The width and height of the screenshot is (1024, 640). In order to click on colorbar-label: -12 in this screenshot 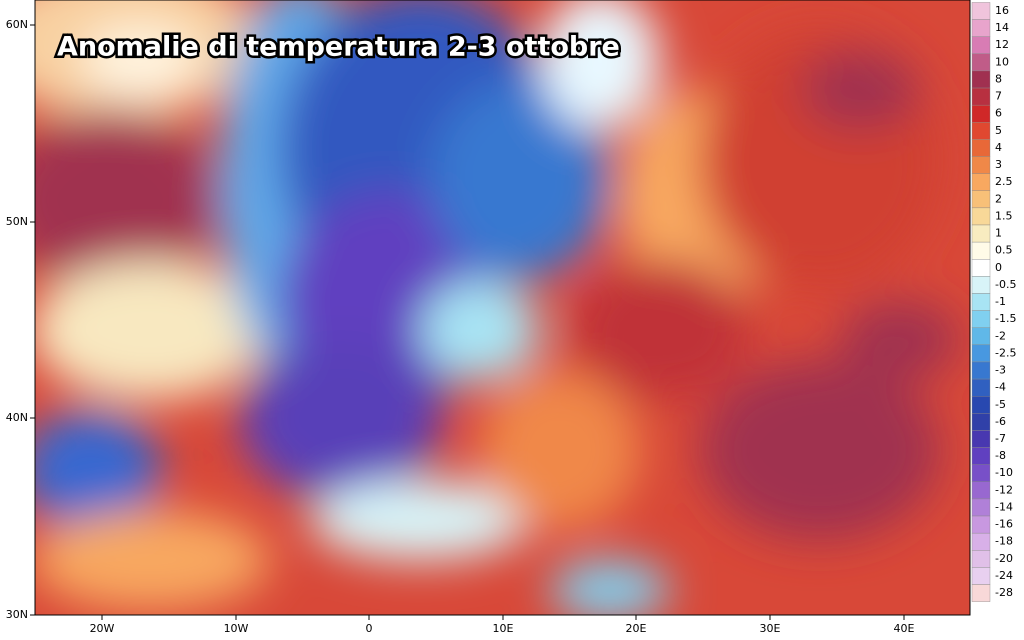, I will do `click(1004, 489)`.